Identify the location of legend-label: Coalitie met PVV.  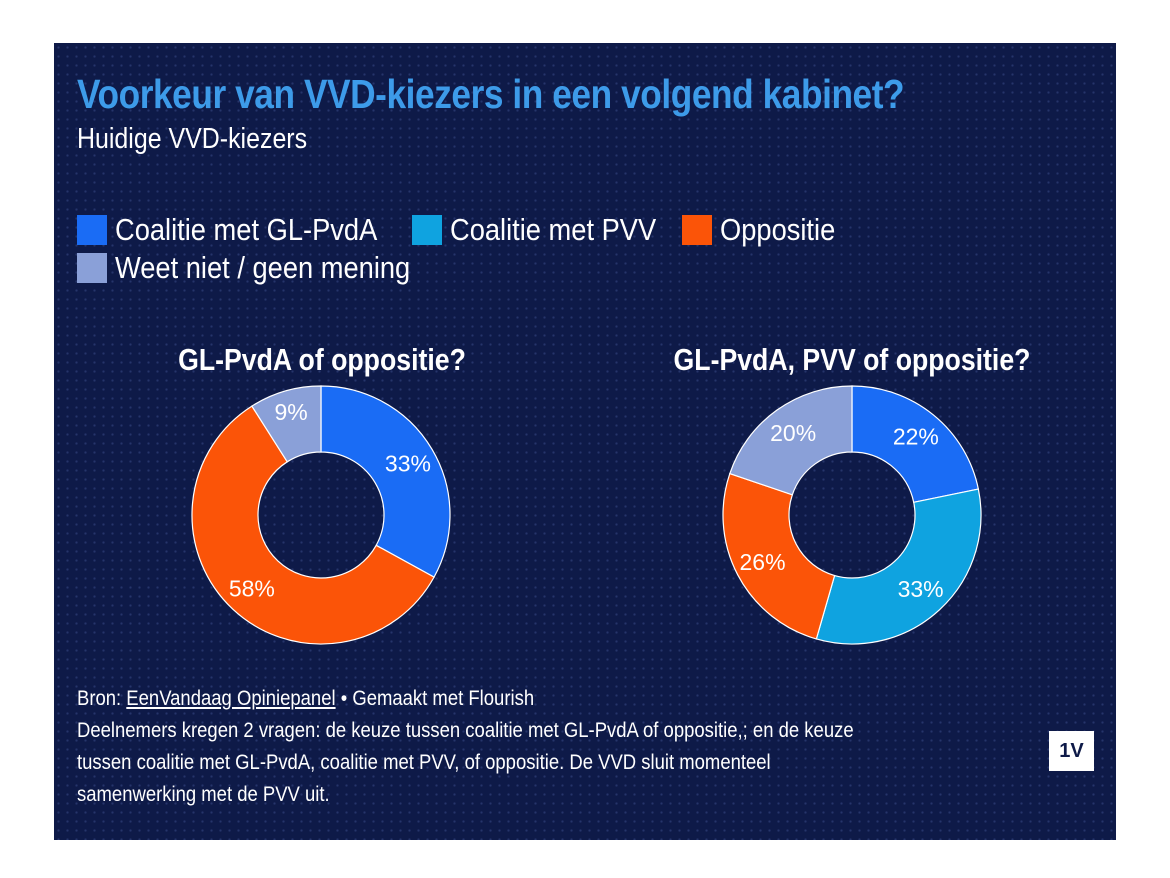
(553, 229).